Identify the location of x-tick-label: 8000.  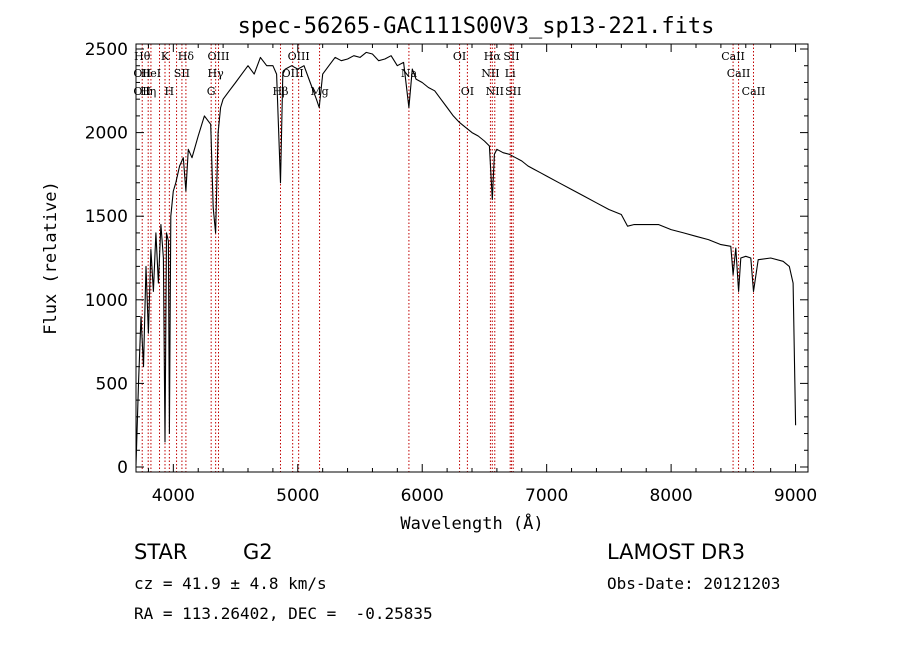
(670, 496).